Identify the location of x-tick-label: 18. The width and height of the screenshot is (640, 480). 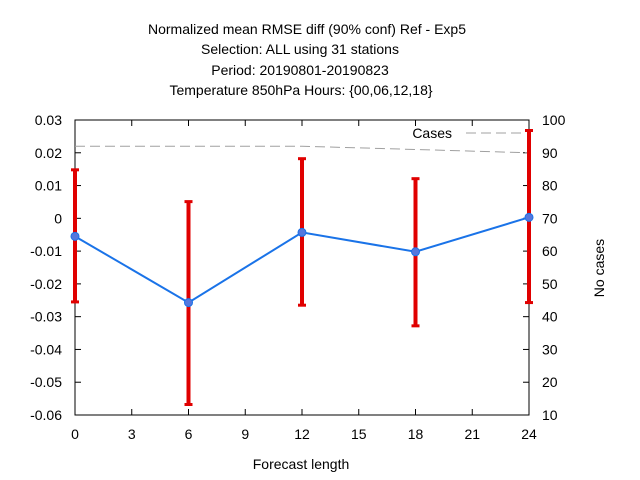
(416, 434).